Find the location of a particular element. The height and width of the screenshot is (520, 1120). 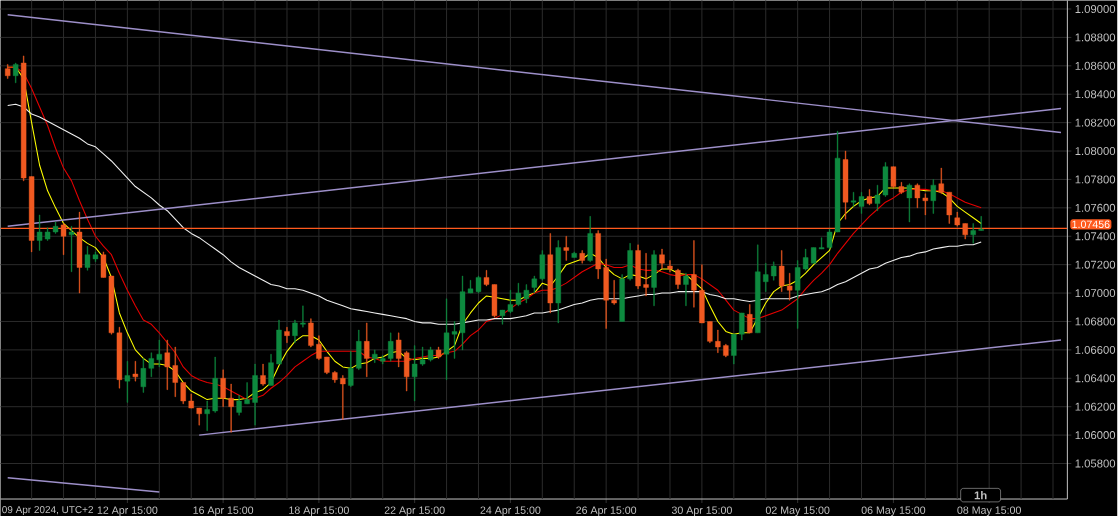

ref-line-label: 1.07456 is located at coordinates (1091, 224).